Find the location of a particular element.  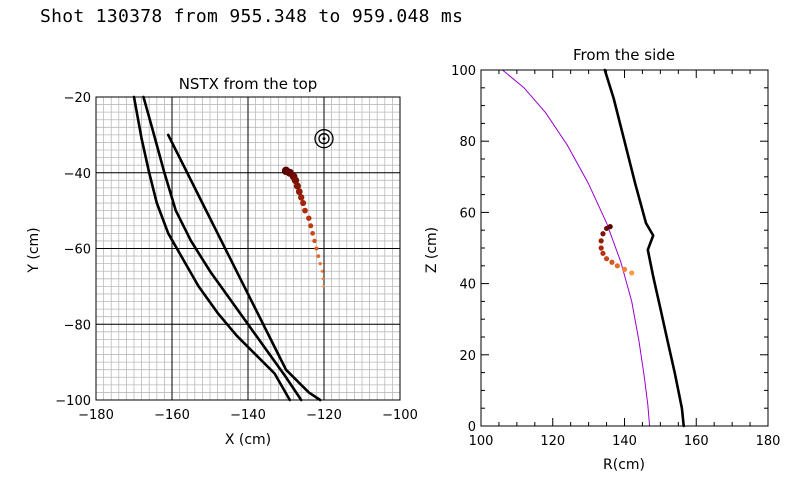

side-y-axis-label: Z (cm) is located at coordinates (432, 250).